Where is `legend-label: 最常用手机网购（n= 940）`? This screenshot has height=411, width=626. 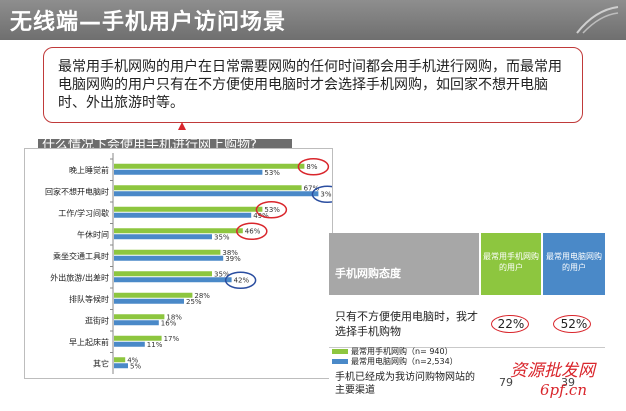
legend-label: 最常用手机网购（n= 940） is located at coordinates (402, 351).